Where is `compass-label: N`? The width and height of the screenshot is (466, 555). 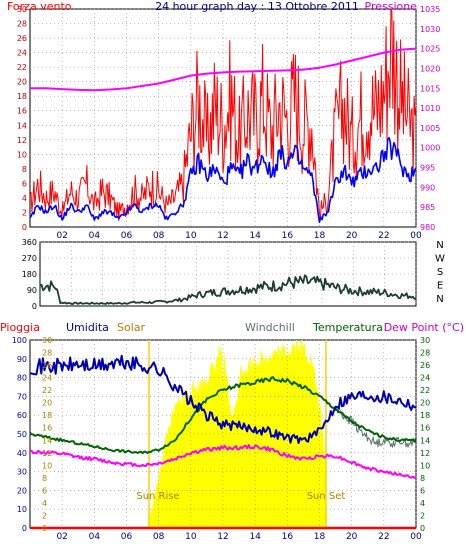
compass-label: N is located at coordinates (439, 299).